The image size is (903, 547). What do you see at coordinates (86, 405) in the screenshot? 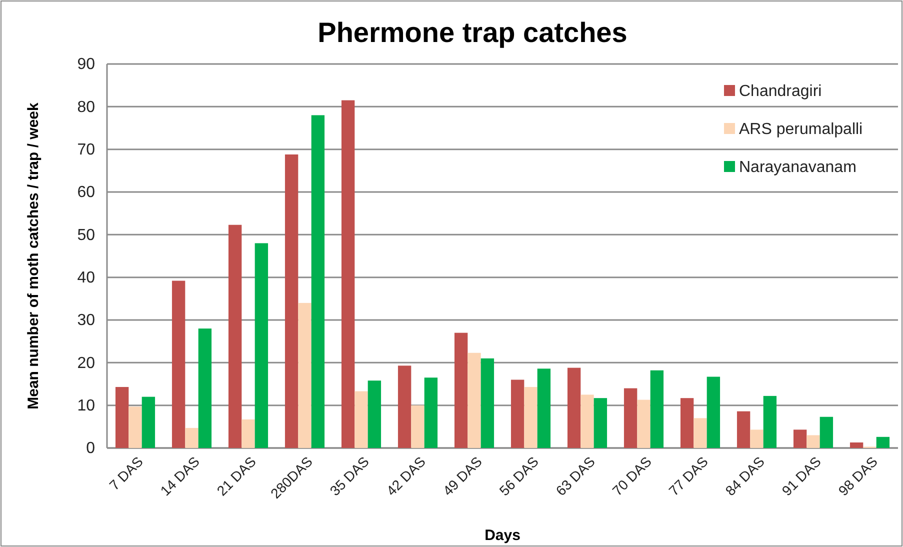
I see `y-tick-label: 10` at bounding box center [86, 405].